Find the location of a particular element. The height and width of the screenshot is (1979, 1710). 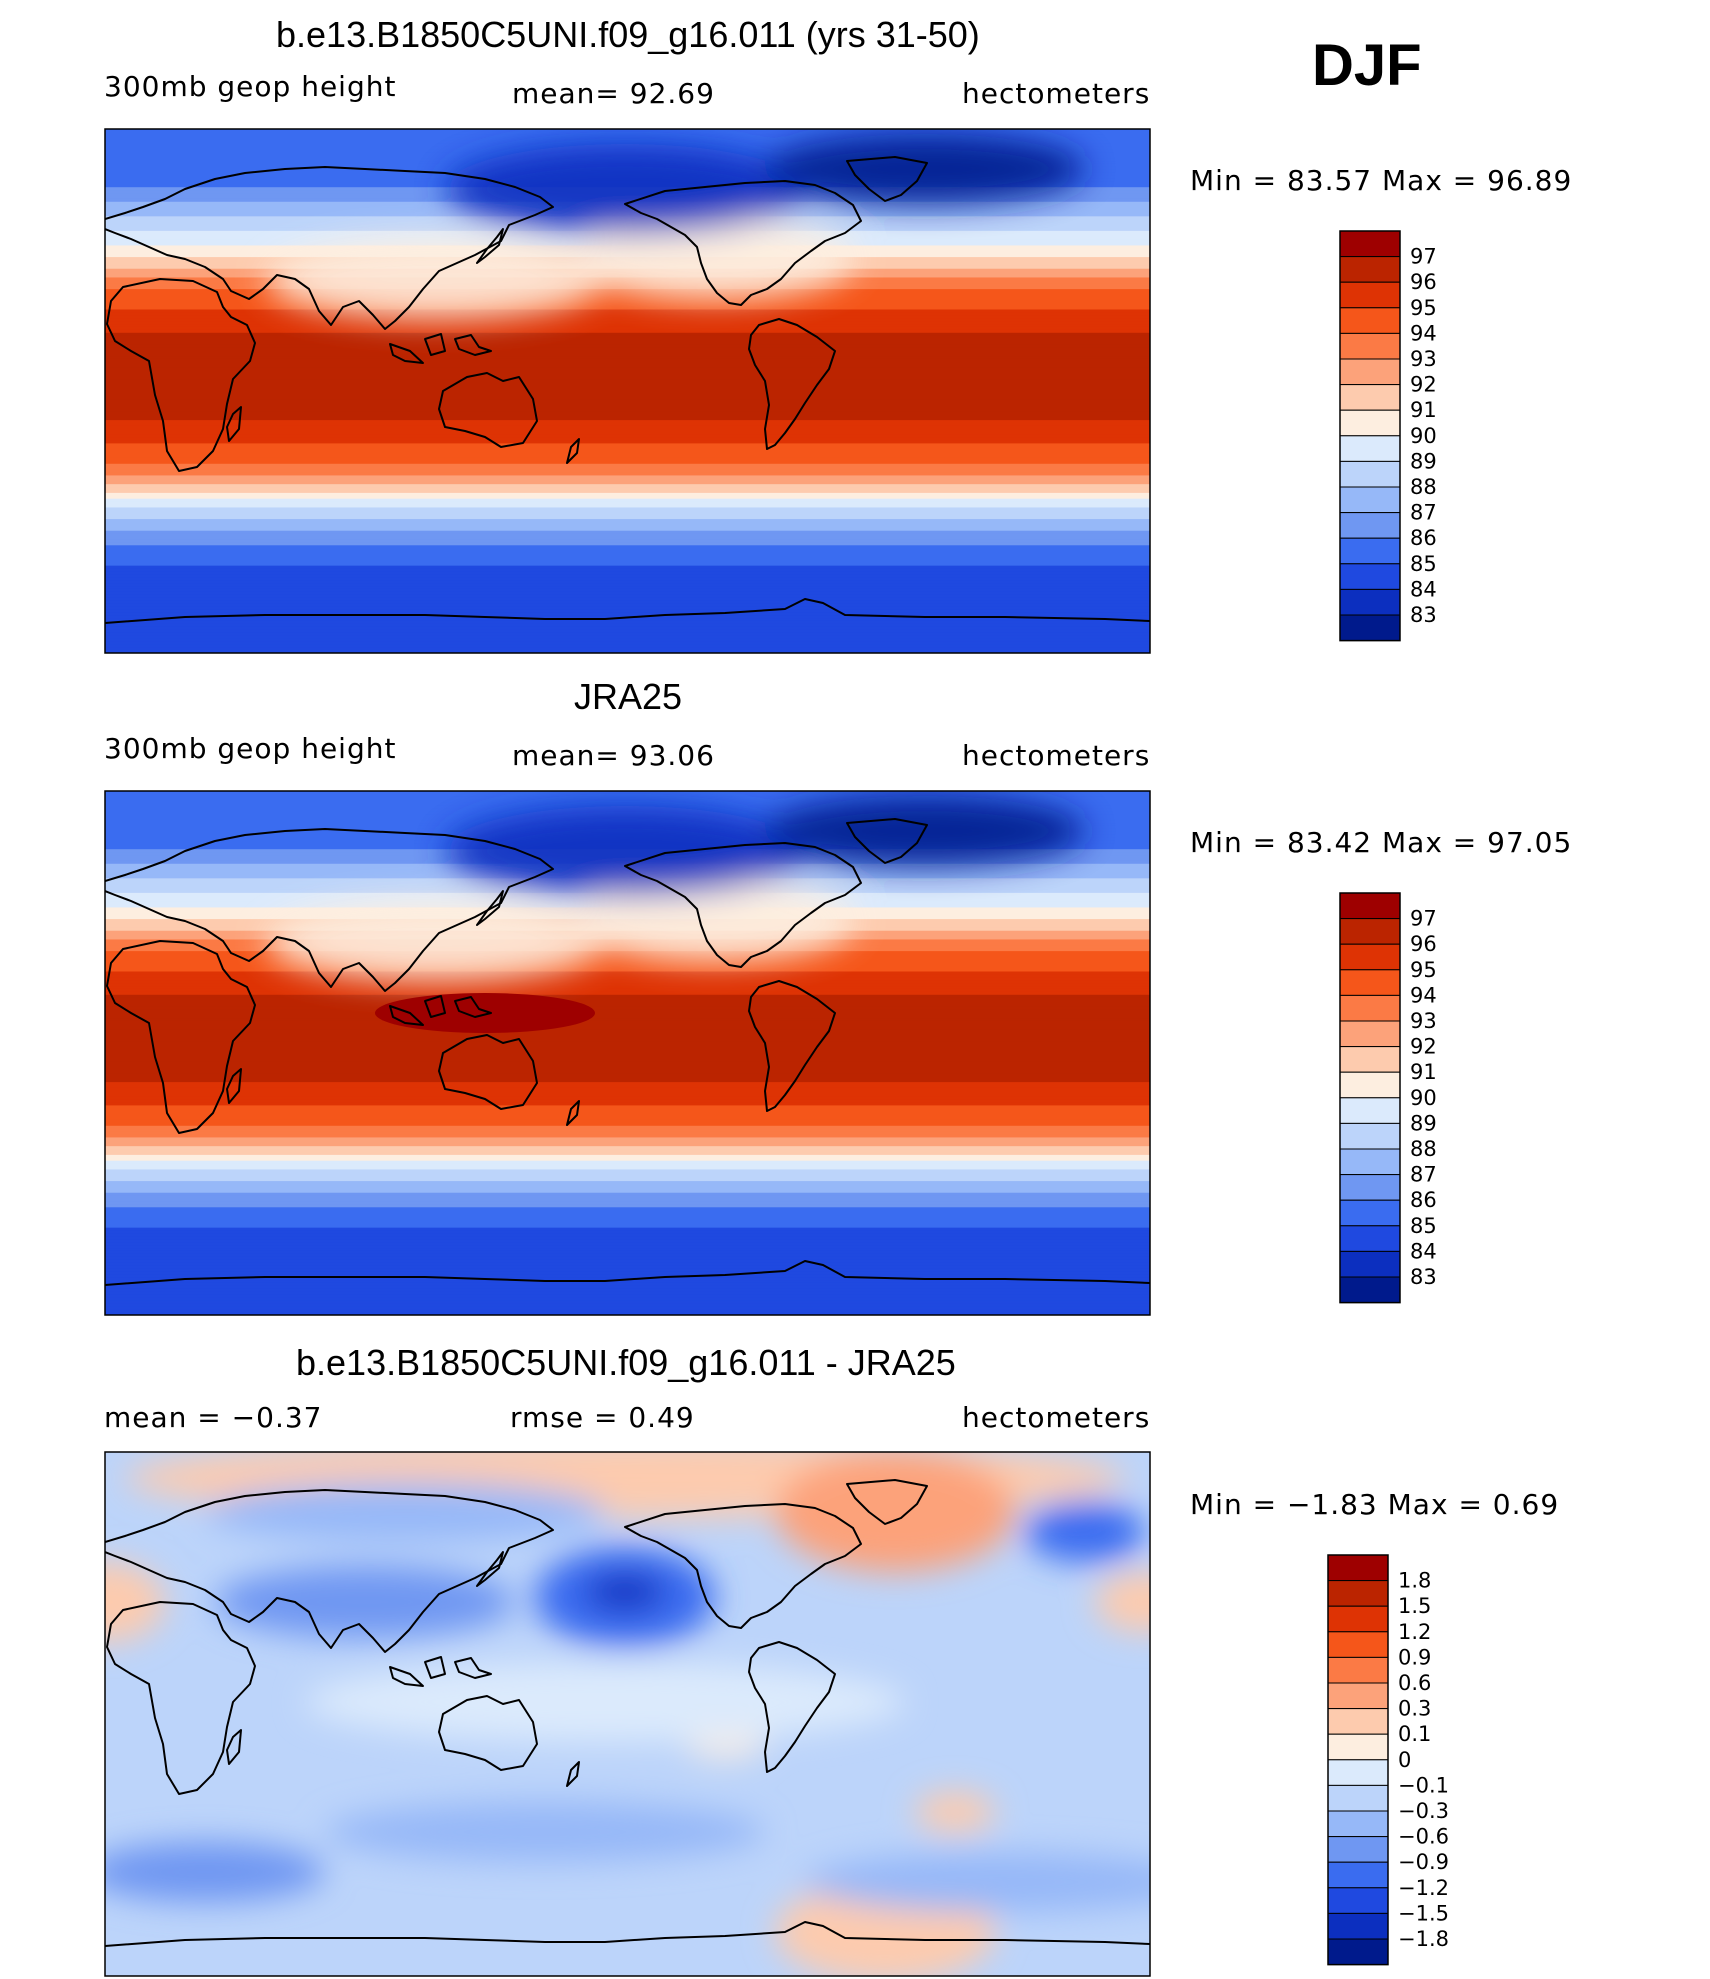

legend-tick-label: 89 is located at coordinates (1423, 461).